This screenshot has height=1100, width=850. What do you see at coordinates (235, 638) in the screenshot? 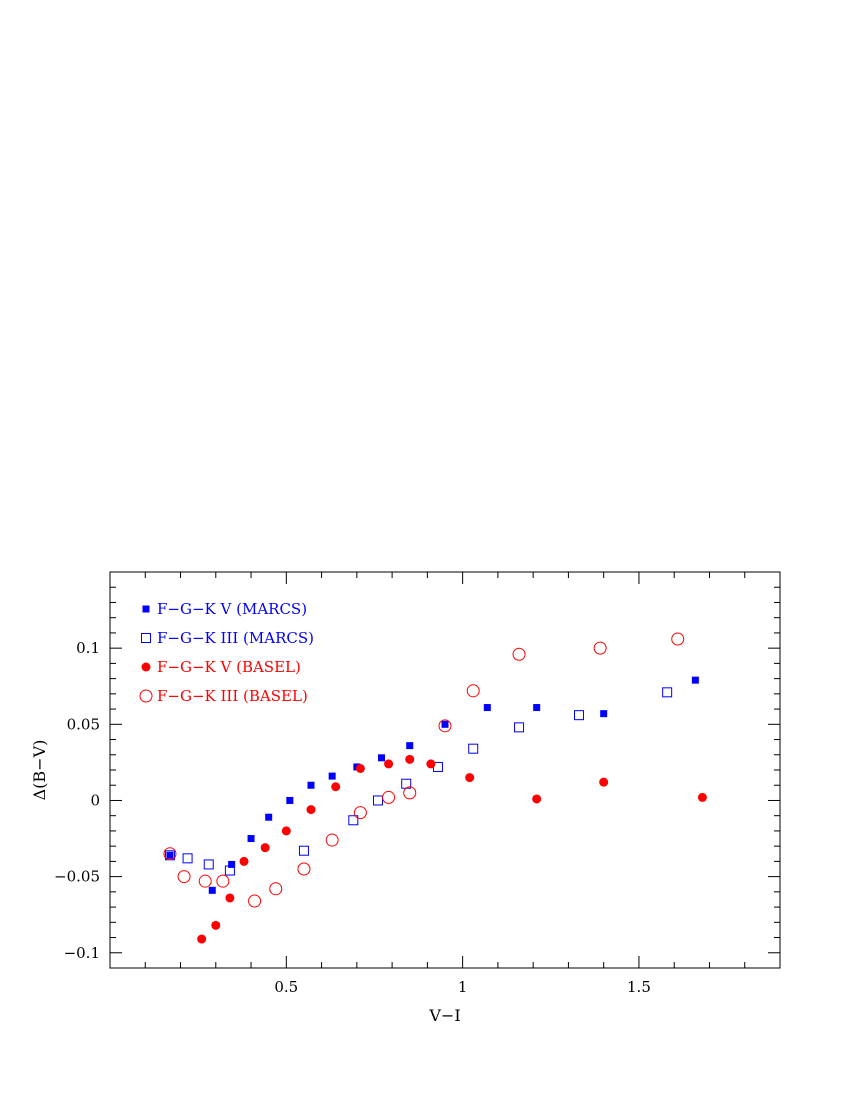
I see `legend-label: F−G−K III (MARCS)` at bounding box center [235, 638].